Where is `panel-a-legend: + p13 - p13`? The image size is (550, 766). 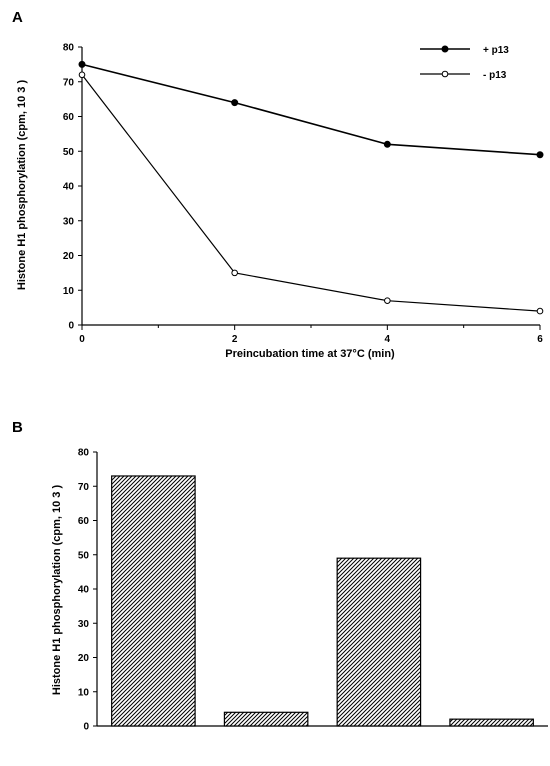
panel-a-legend: + p13 - p13 is located at coordinates (464, 63).